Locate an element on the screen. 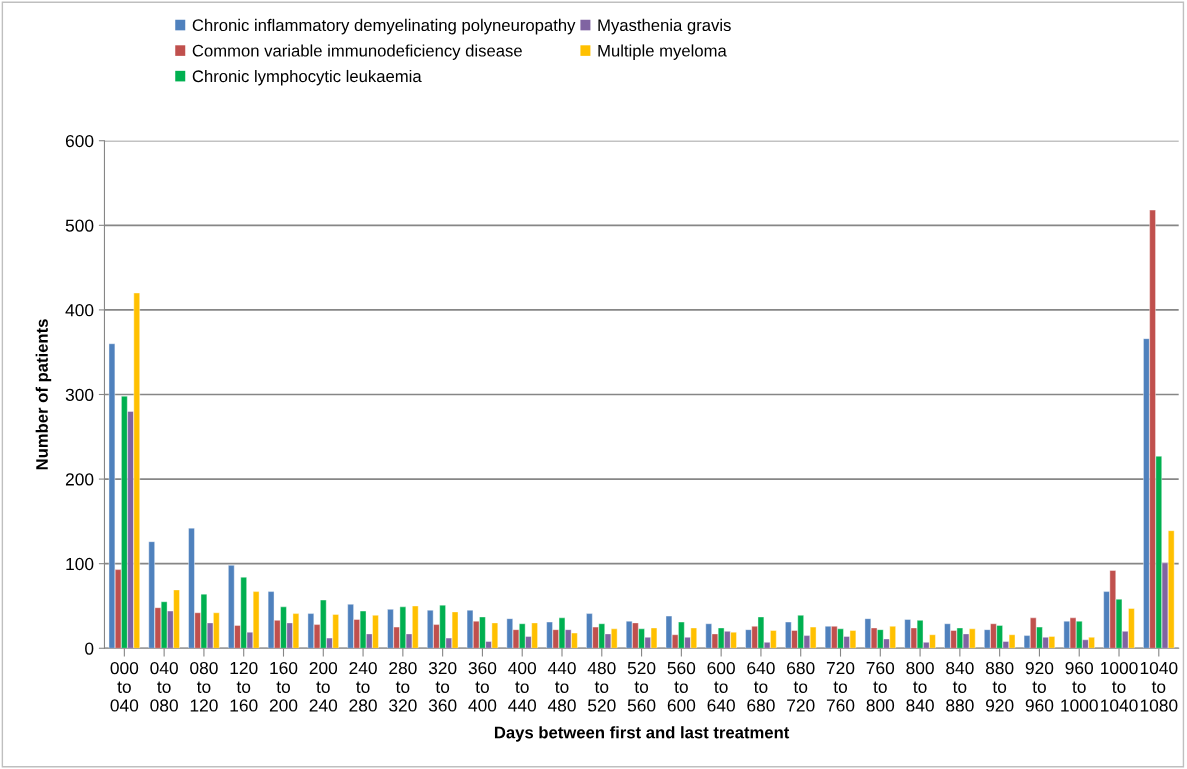 The height and width of the screenshot is (769, 1187). x-tick-label: 240 to 280 is located at coordinates (363, 686).